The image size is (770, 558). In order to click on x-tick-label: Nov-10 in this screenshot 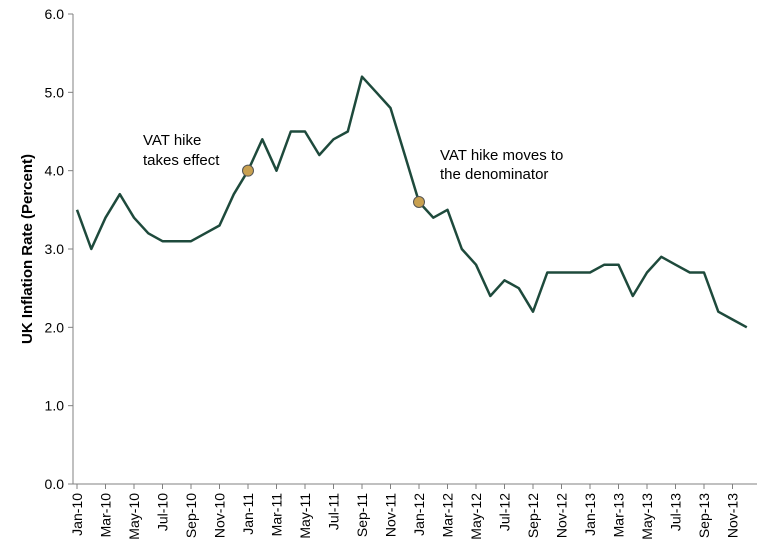, I will do `click(220, 515)`.